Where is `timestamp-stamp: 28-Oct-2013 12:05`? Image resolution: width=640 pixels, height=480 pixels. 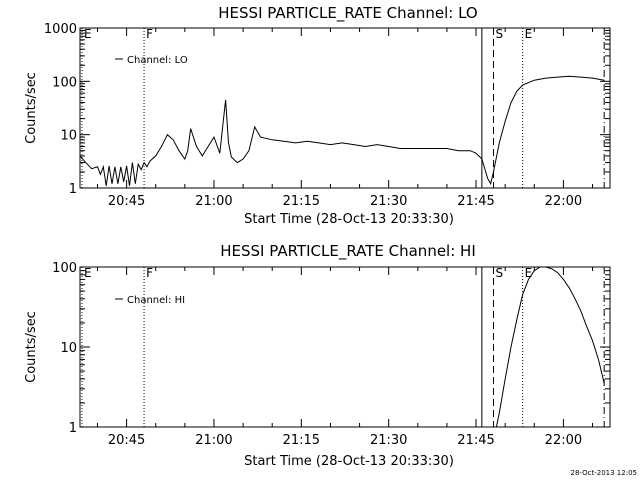 timestamp-stamp: 28-Oct-2013 12:05 is located at coordinates (604, 473).